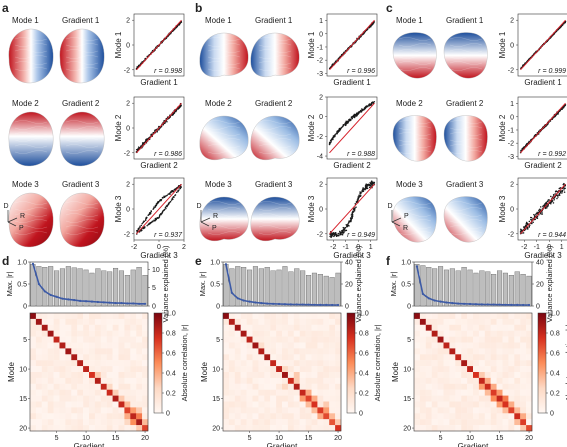  I want to click on panel-letter: e, so click(198, 261).